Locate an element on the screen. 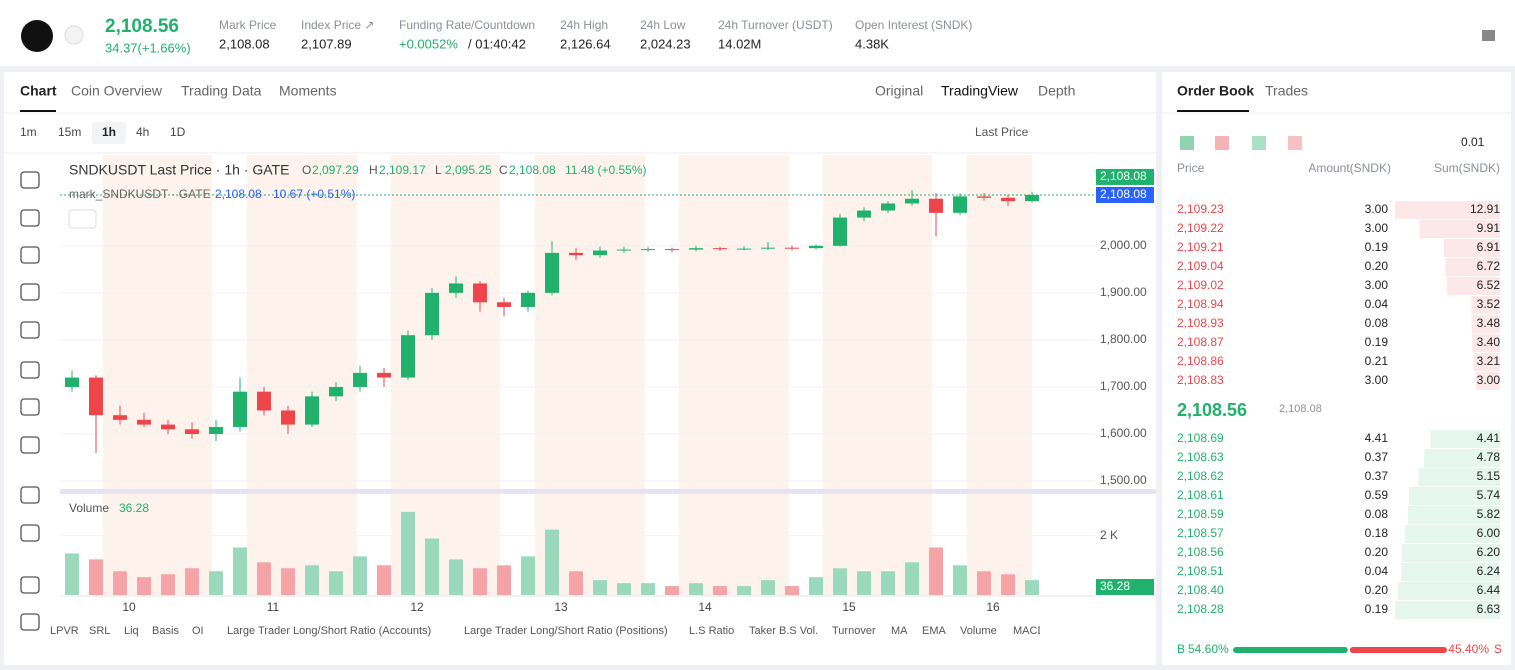 The image size is (1515, 670). interval: 15m is located at coordinates (69, 132).